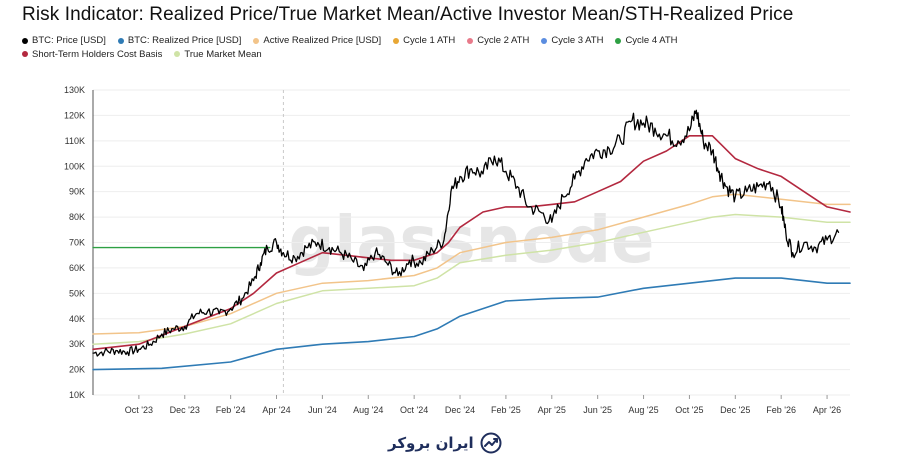 This screenshot has height=471, width=900. Describe the element at coordinates (77, 243) in the screenshot. I see `y-tick-label: 70K` at that location.